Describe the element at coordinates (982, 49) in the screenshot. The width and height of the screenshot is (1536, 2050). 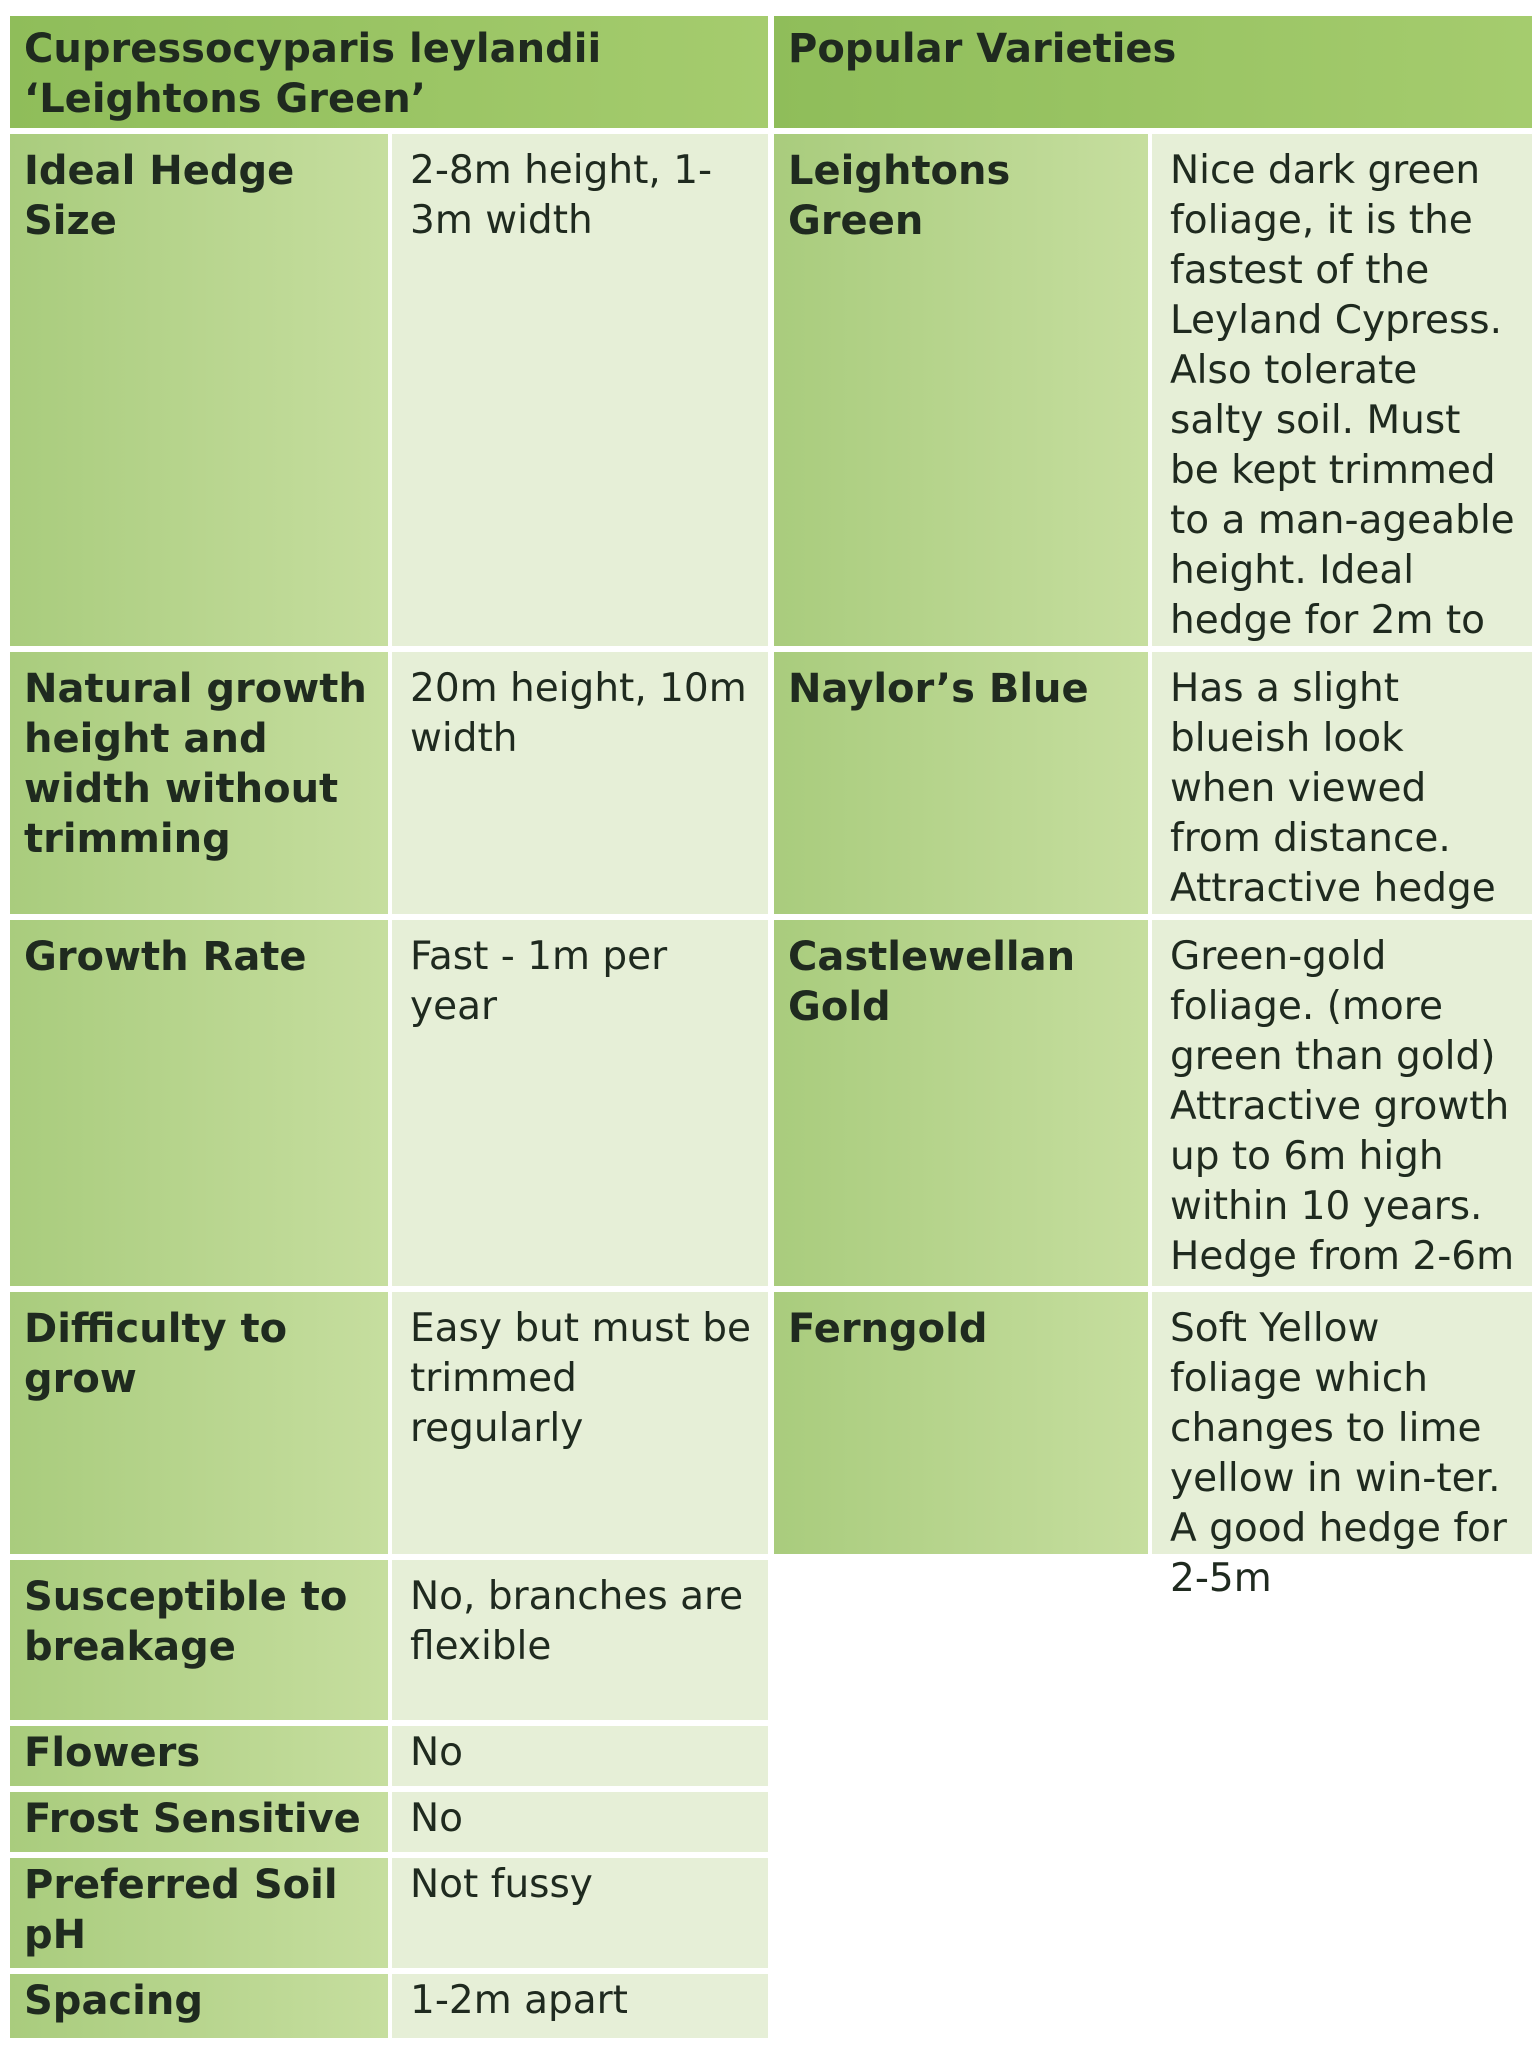
I see `popular-varieties-heading: Popular Varieties` at that location.